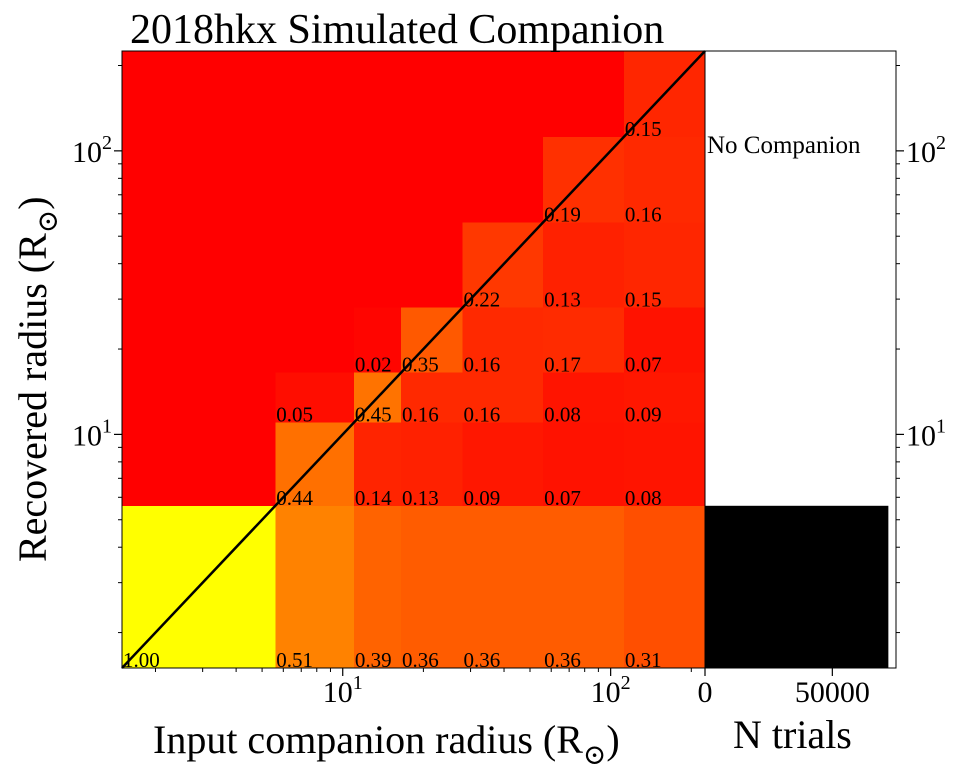 The image size is (967, 773). What do you see at coordinates (594, 755) in the screenshot?
I see `x-axis-sun-symbol: ⊙` at bounding box center [594, 755].